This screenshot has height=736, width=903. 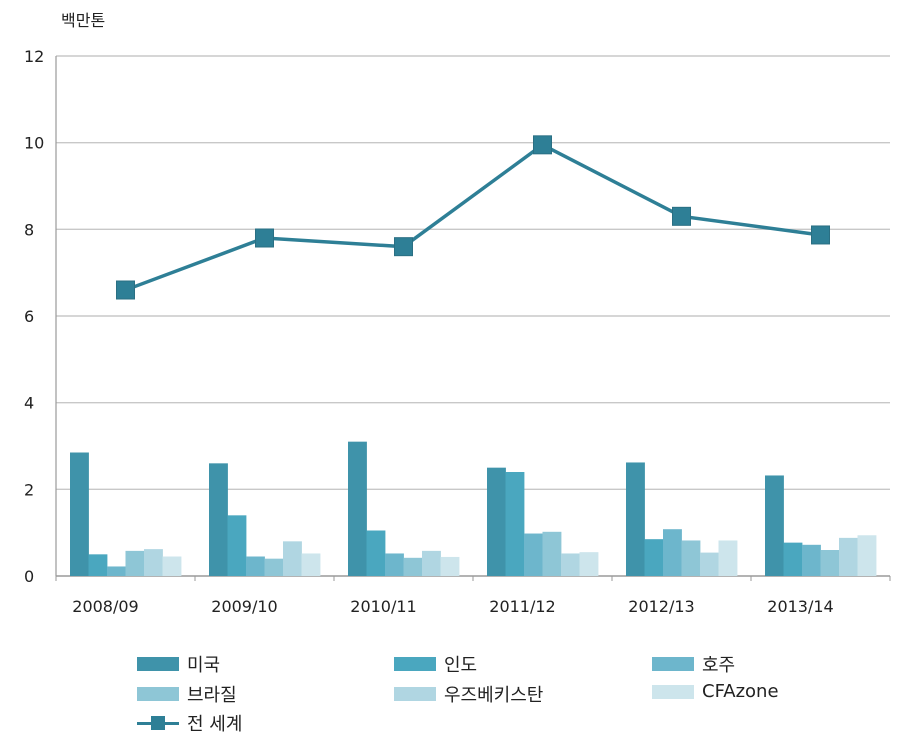 I want to click on marker-전 세계-2009/10, so click(x=264, y=238).